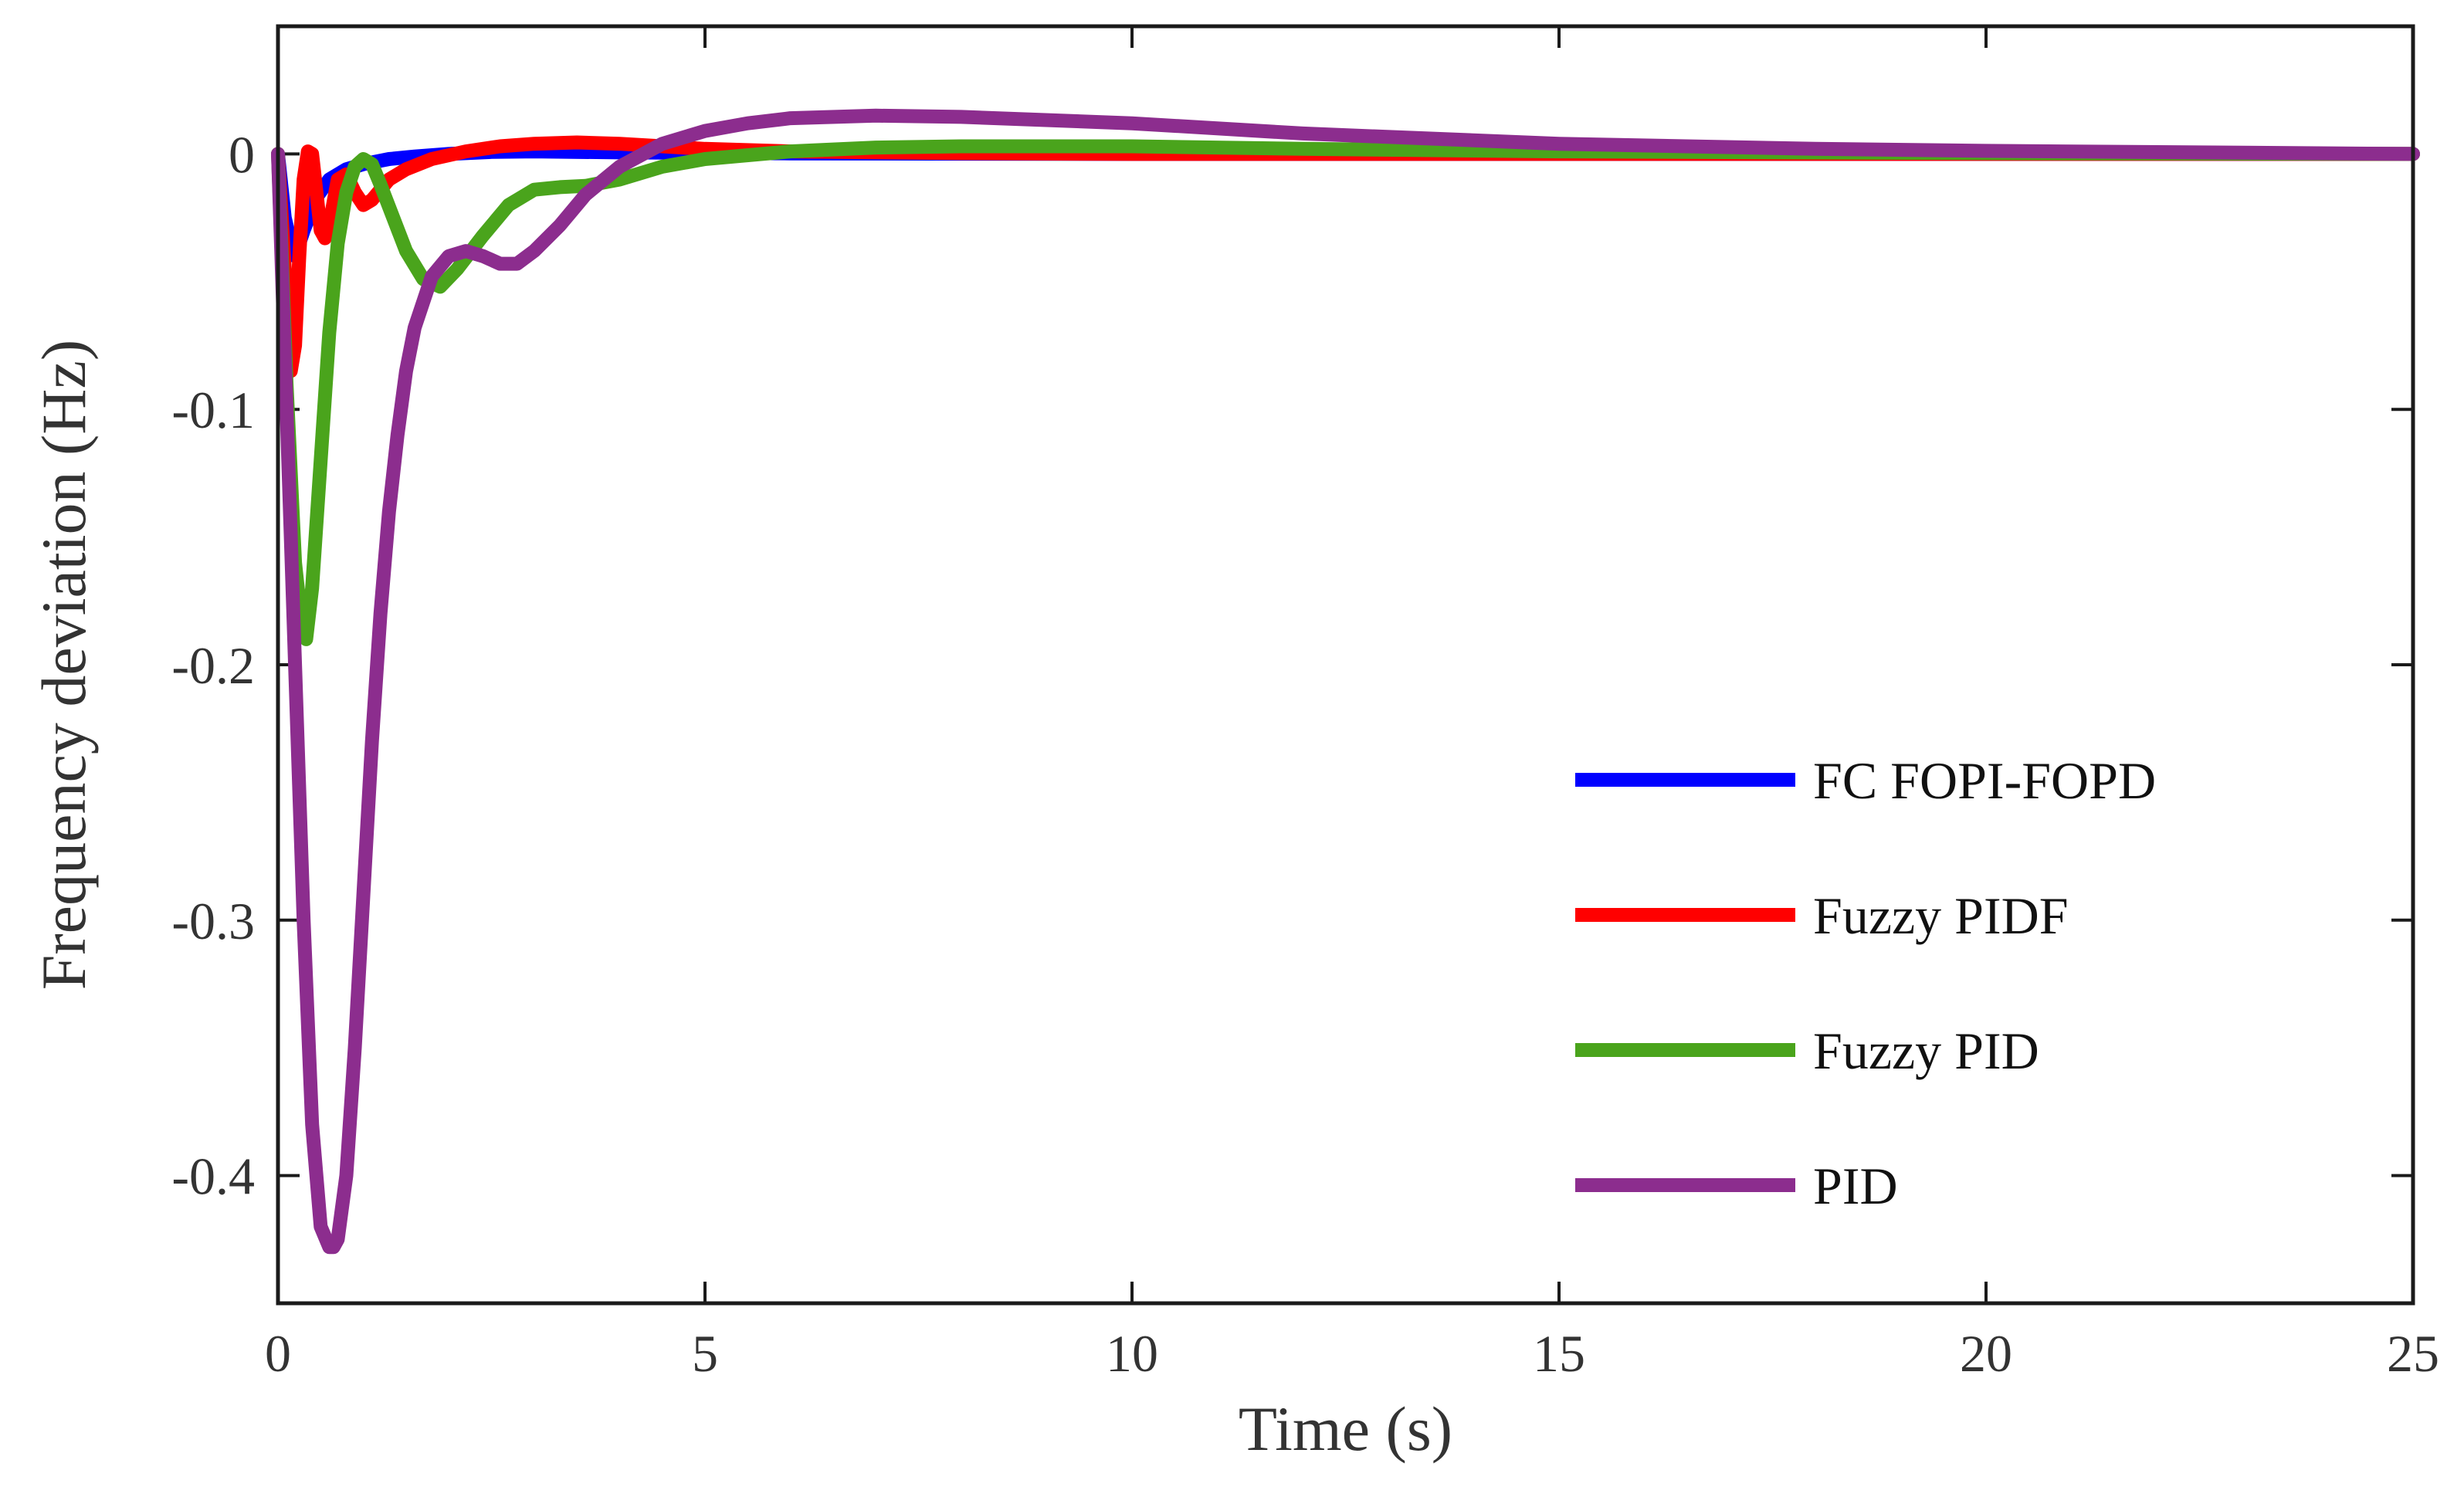 The image size is (2464, 1504). I want to click on y-tick-label: -0.3, so click(213, 921).